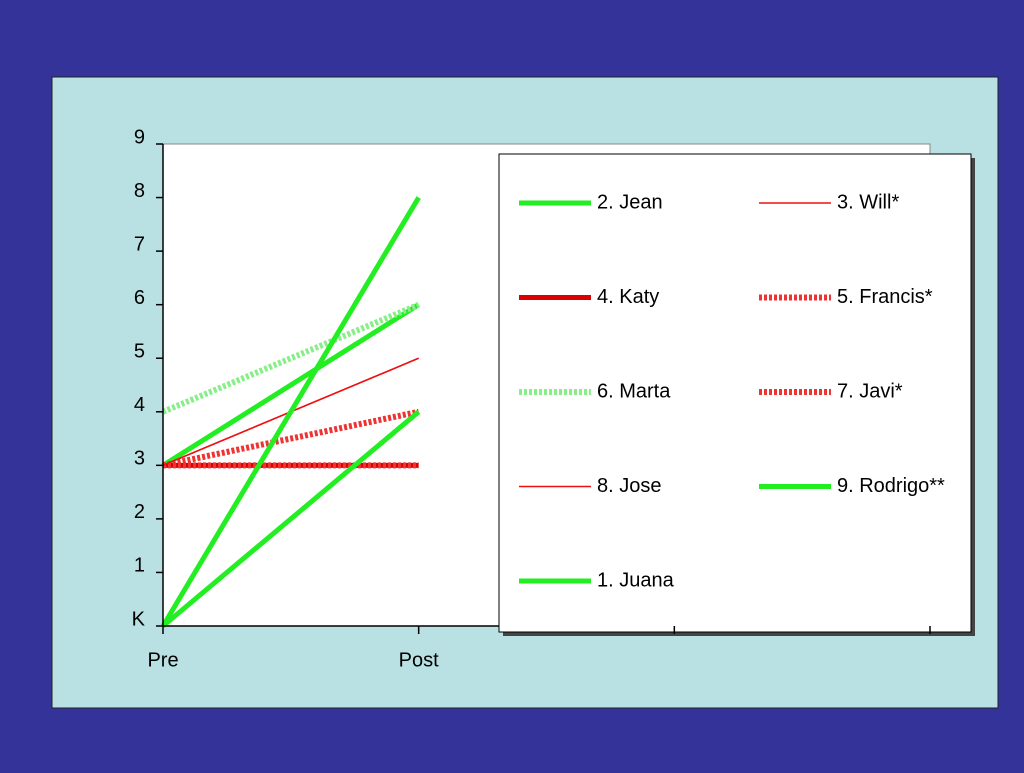 This screenshot has width=1024, height=773. I want to click on legend-label: 3. Will*, so click(868, 202).